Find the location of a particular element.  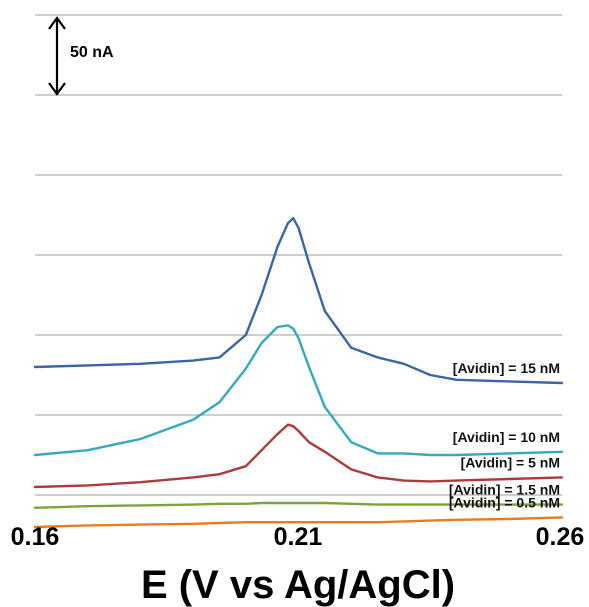

x-tick-labels: 0.16 0.21 0.26 is located at coordinates (298, 537).